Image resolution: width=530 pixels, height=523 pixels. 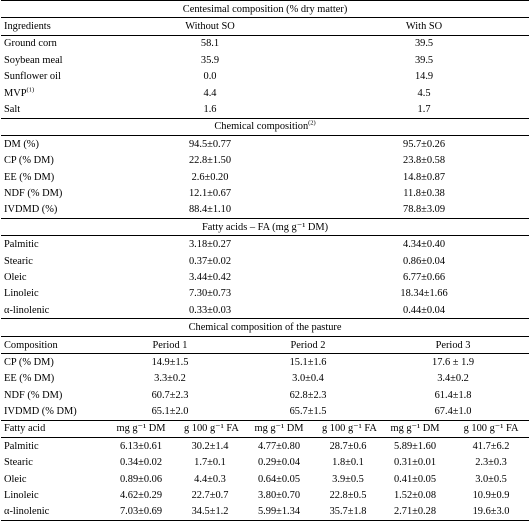 I want to click on column-header: Composition, so click(x=51, y=345).